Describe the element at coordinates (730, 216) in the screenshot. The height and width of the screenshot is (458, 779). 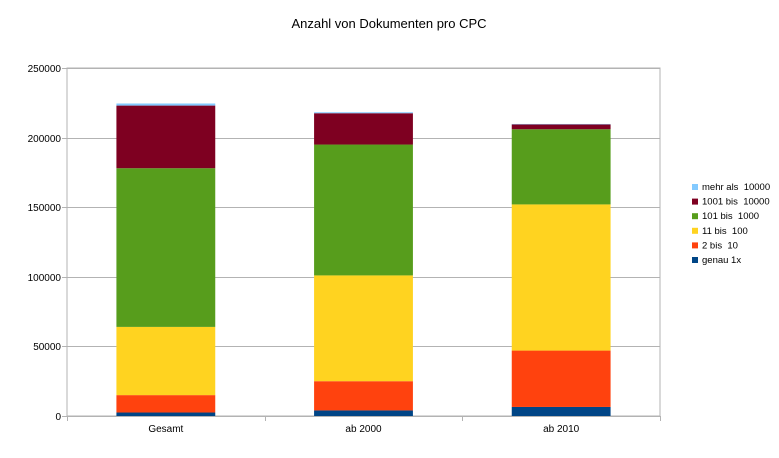
I see `legend-label: 101 bis 1000` at that location.